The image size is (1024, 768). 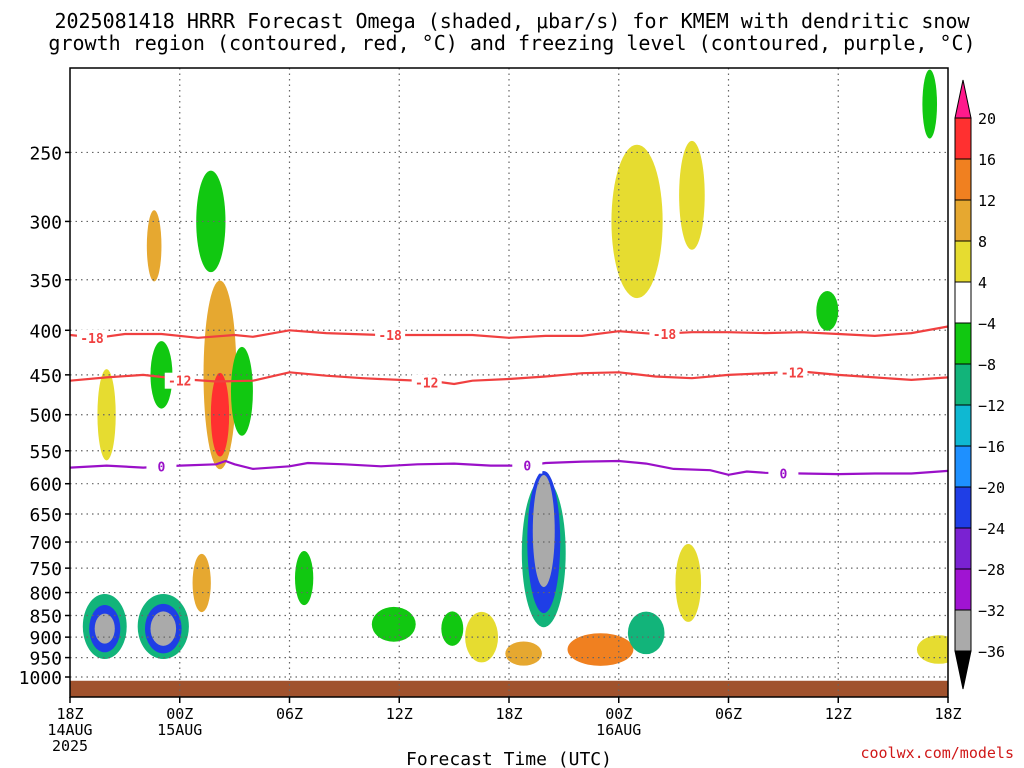 What do you see at coordinates (937, 753) in the screenshot?
I see `source-credit: coolwx.com/models` at bounding box center [937, 753].